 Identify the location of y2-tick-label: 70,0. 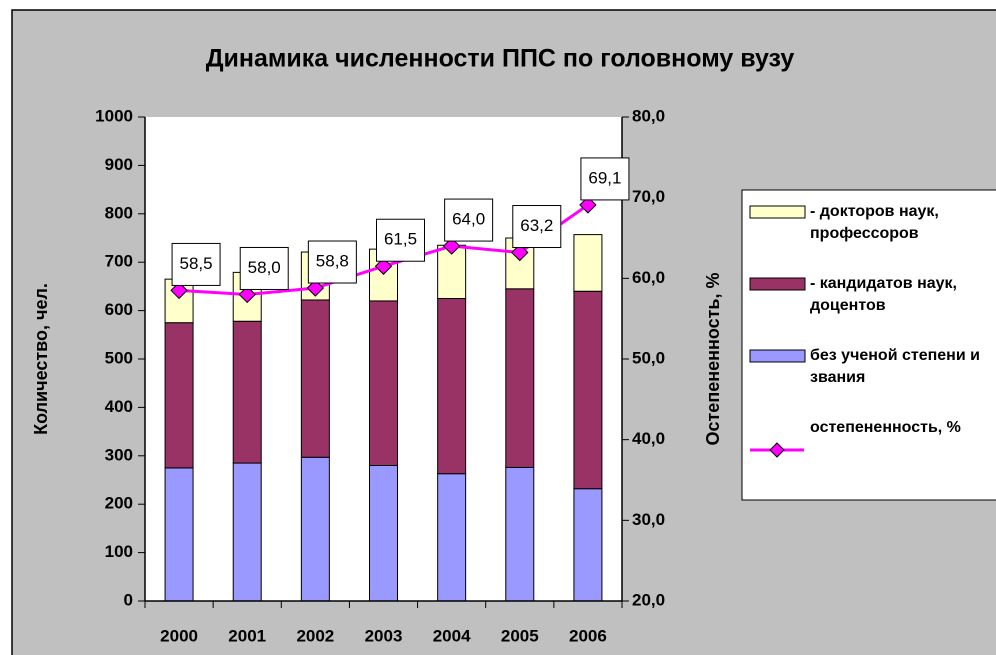
(648, 196).